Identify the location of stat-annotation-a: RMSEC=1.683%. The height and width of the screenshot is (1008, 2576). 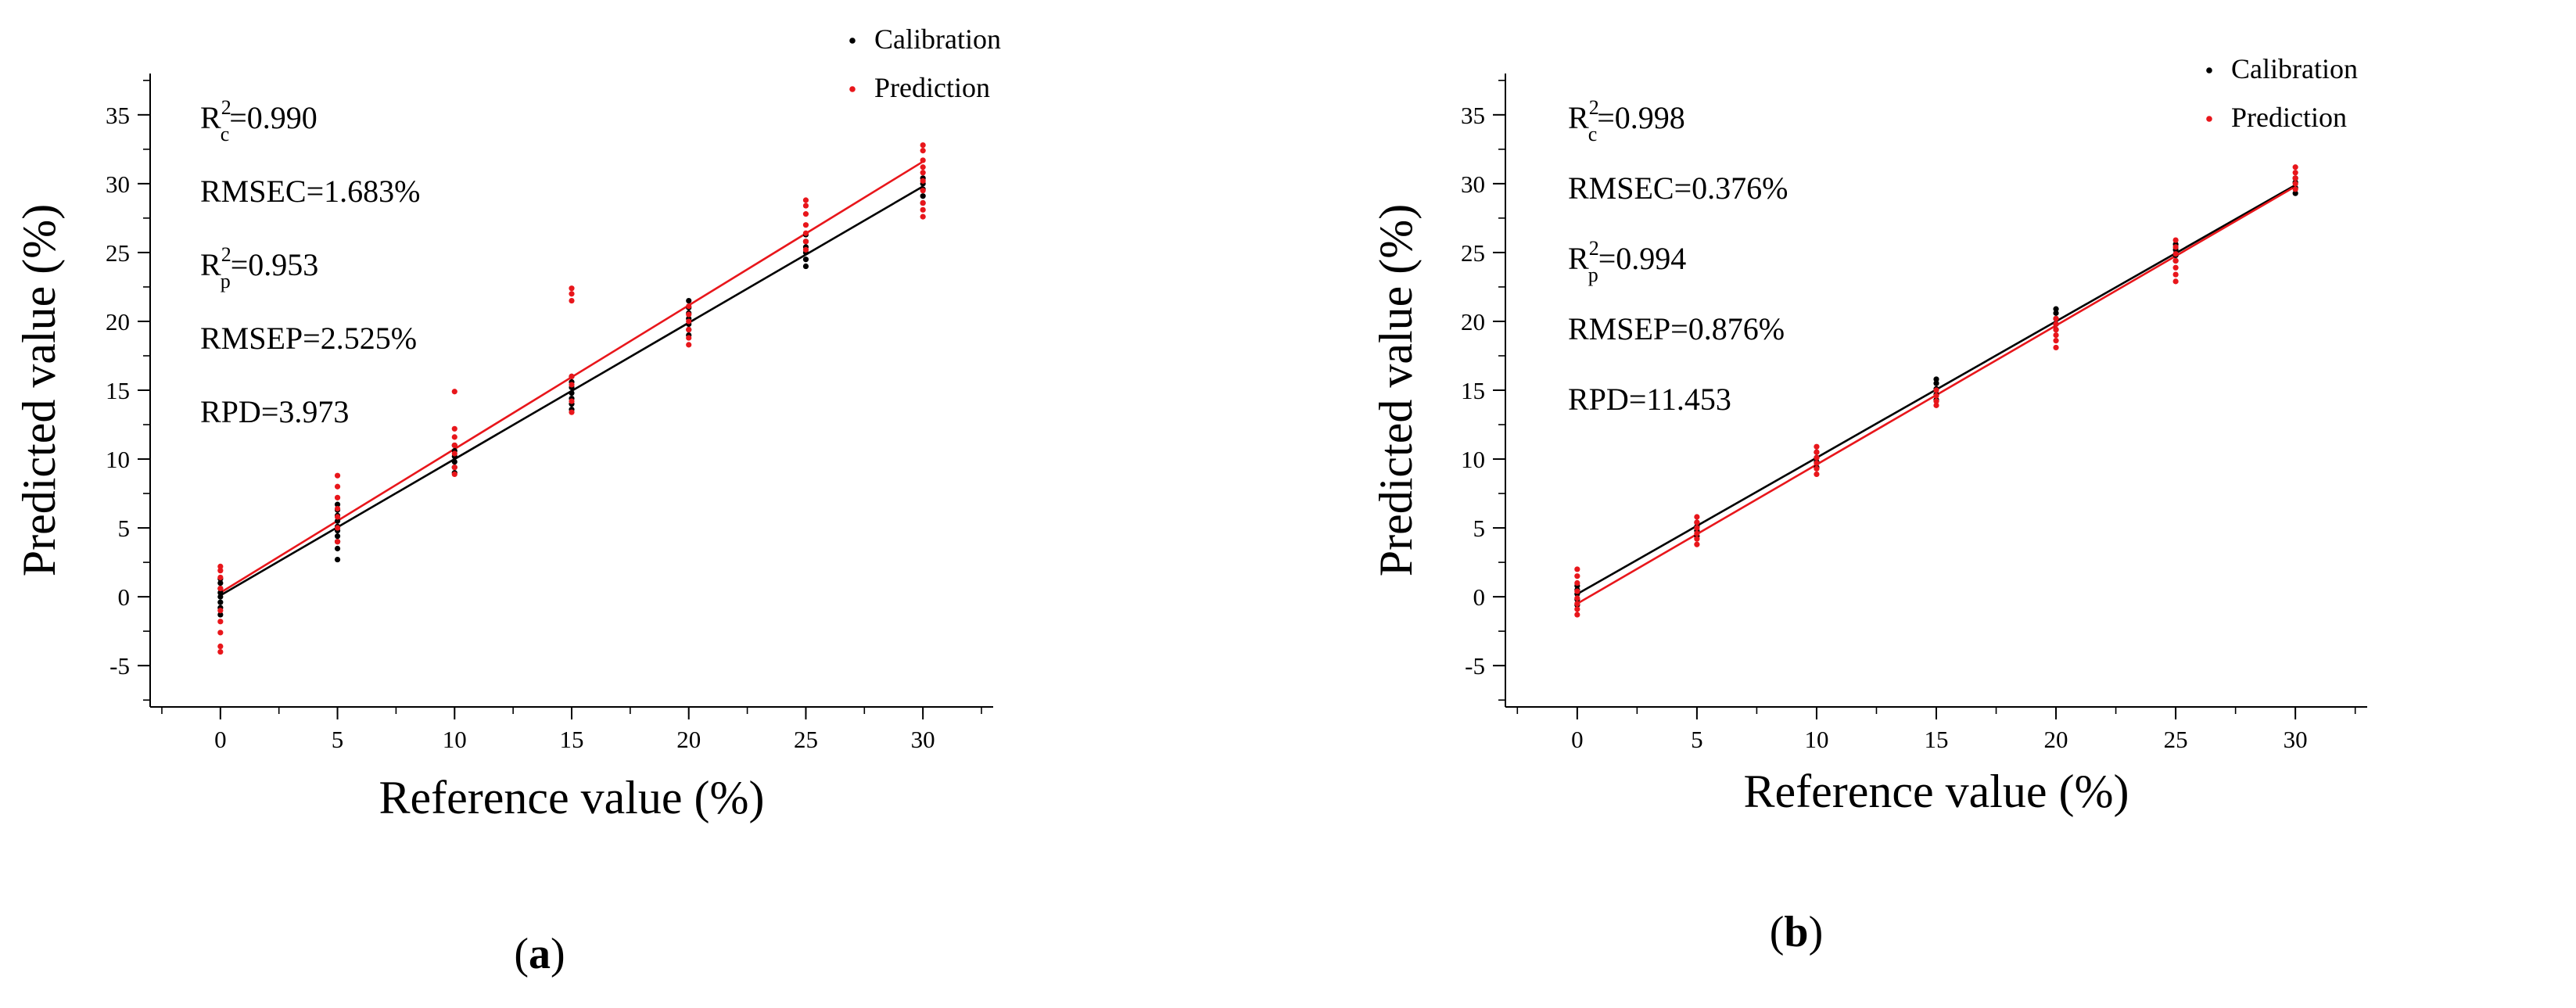
(310, 191).